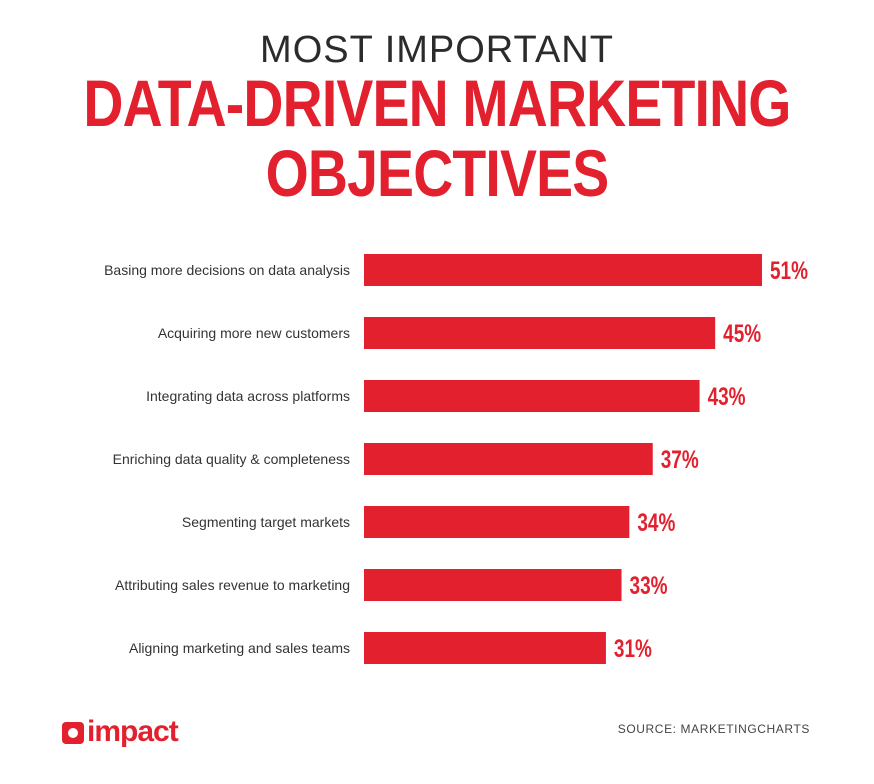 The height and width of the screenshot is (784, 874). Describe the element at coordinates (232, 585) in the screenshot. I see `category-label: Attributing sales revenue to marketing` at that location.